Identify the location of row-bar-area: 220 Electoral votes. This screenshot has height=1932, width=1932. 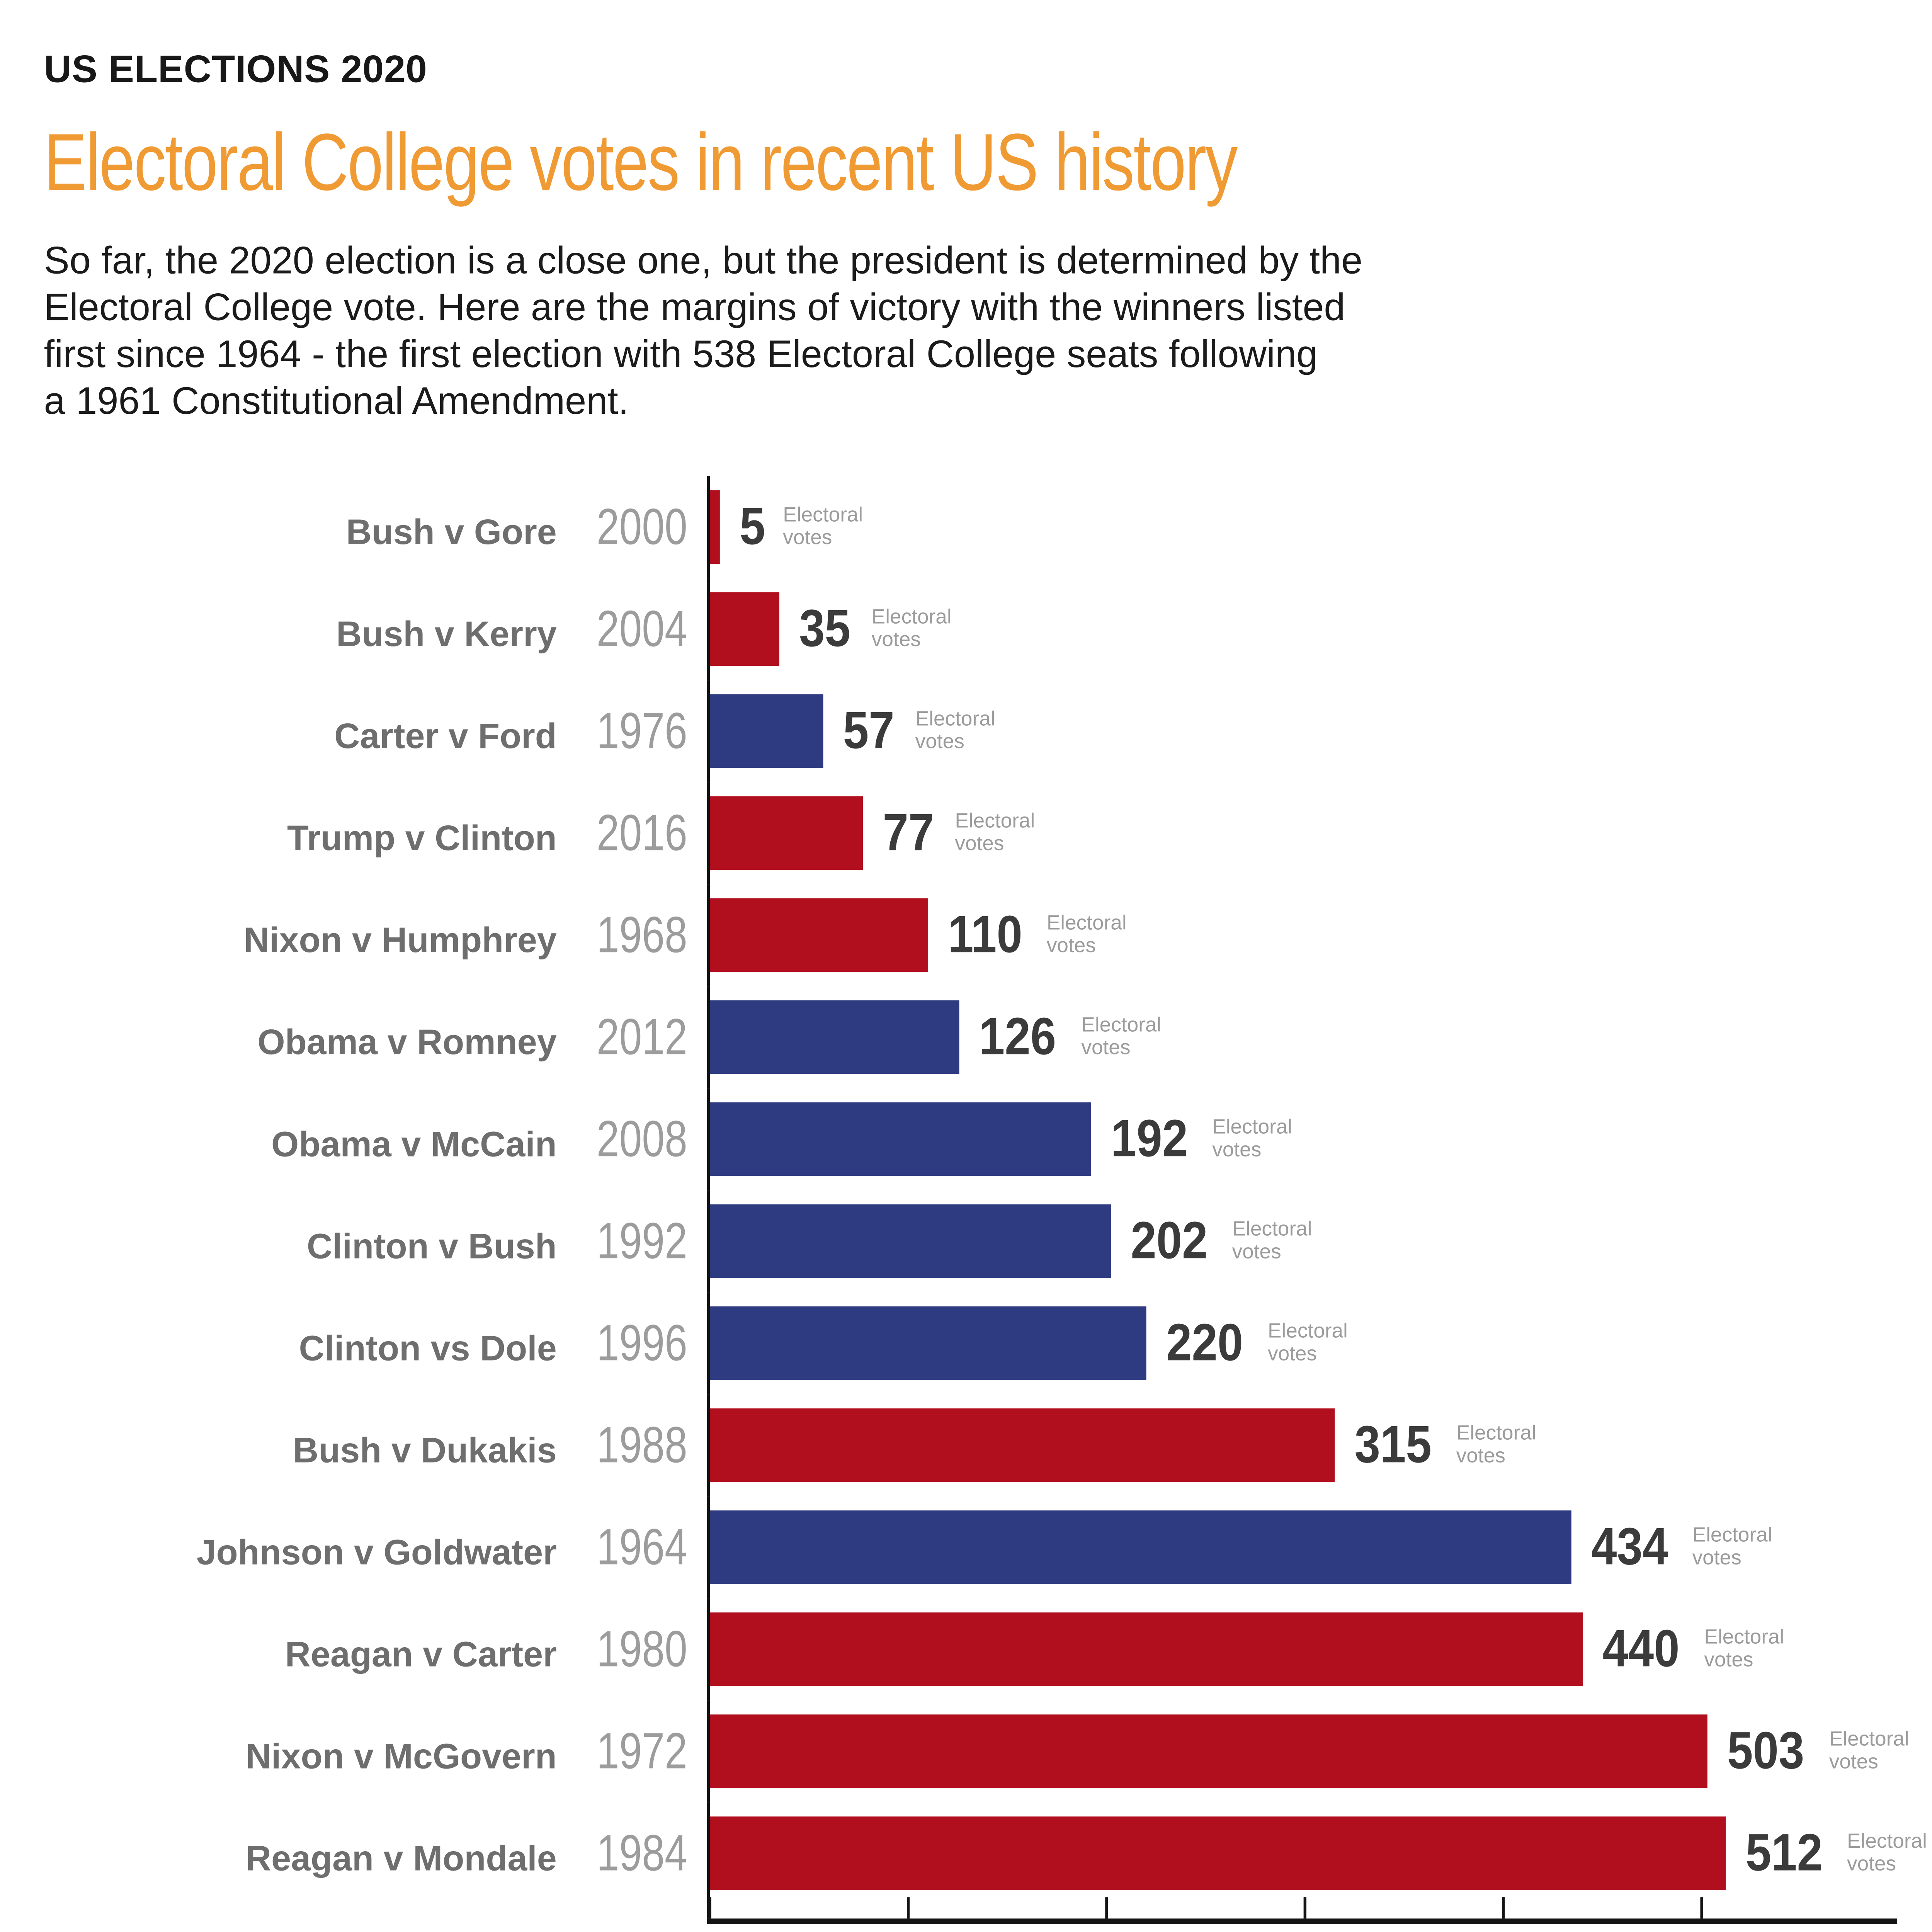
(1319, 1343).